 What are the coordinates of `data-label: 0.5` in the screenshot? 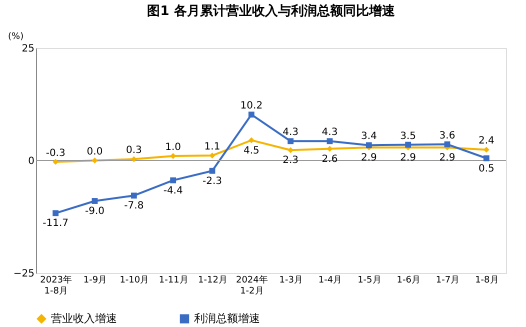 It's located at (486, 168).